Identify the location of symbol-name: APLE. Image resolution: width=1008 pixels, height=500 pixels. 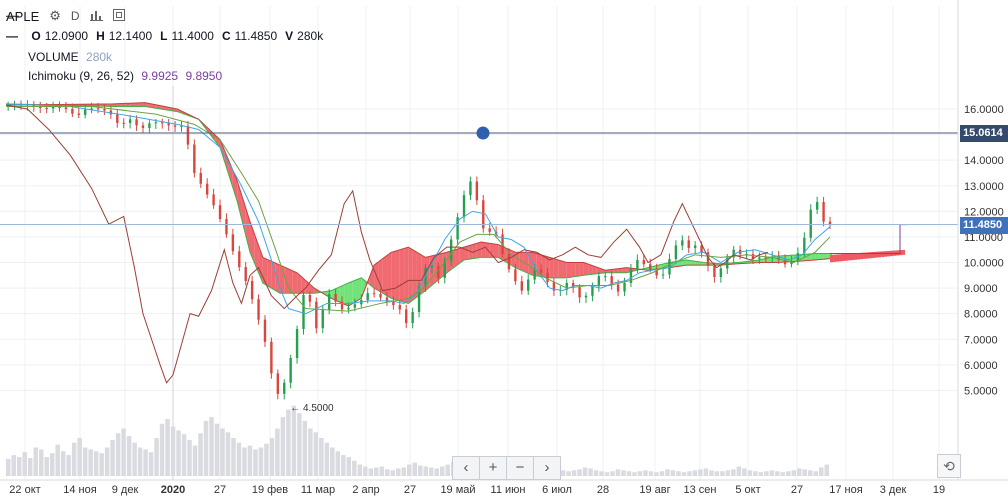
(23, 16).